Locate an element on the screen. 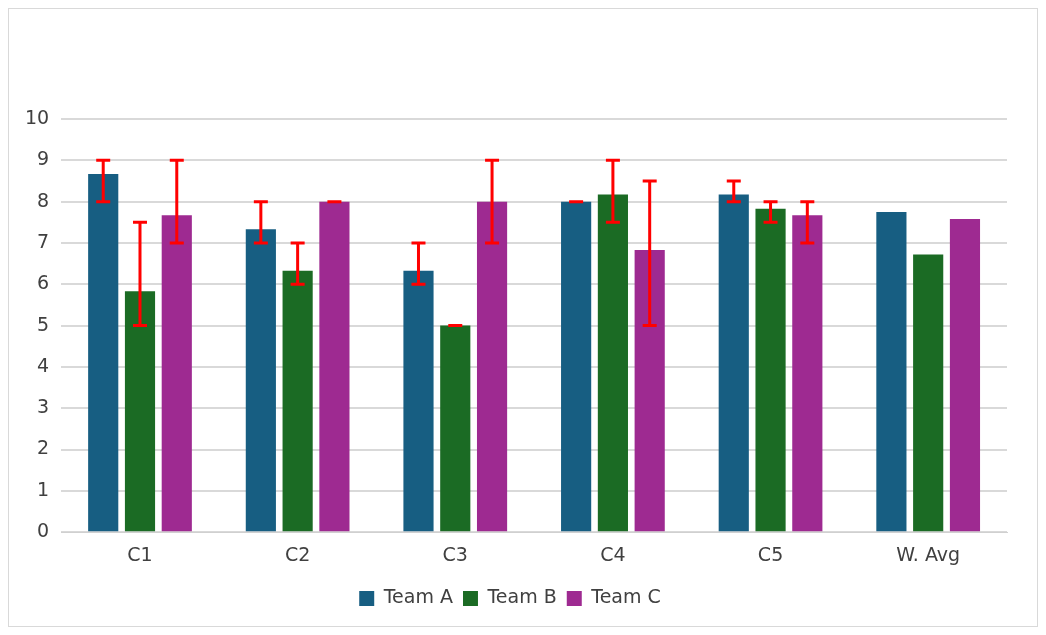 The image size is (1046, 635). y-tick-label: 0 is located at coordinates (43, 530).